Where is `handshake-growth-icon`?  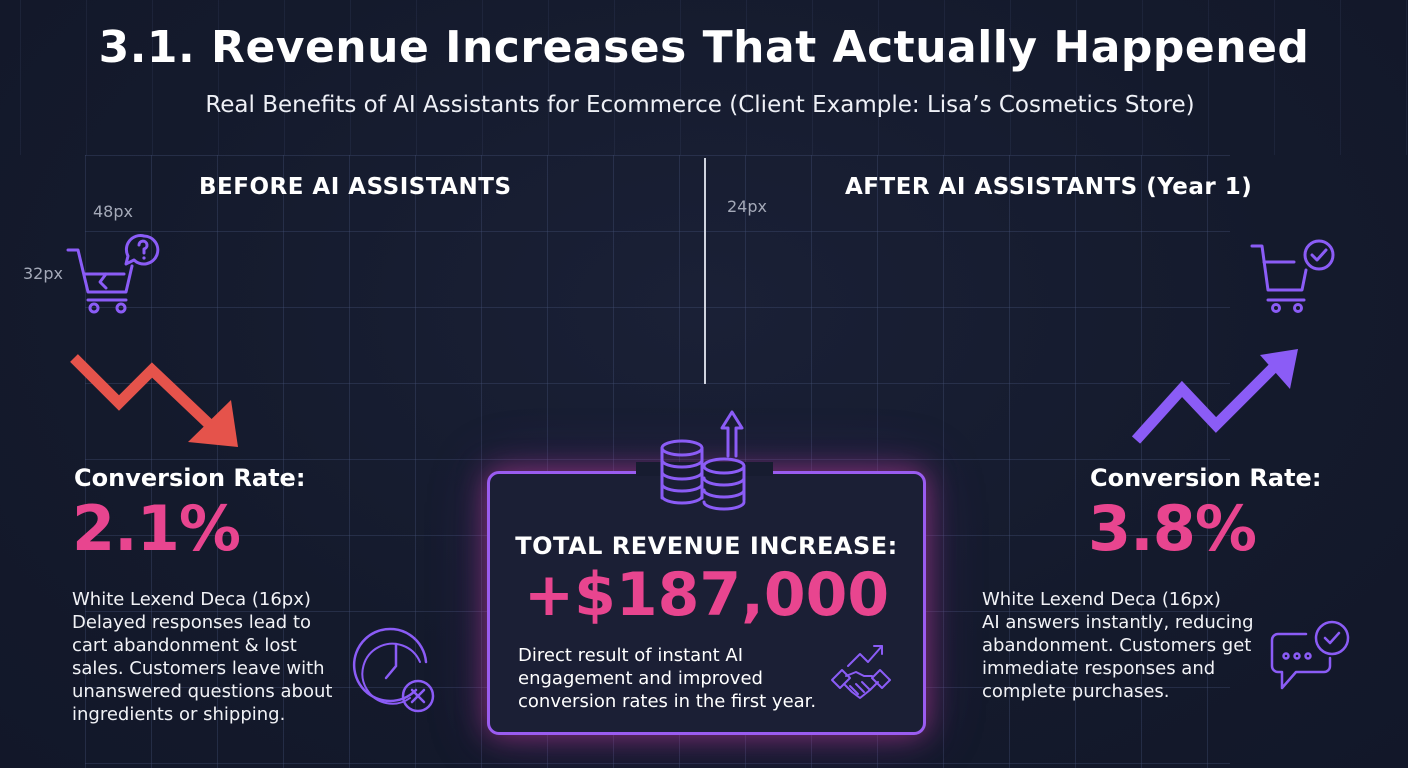
handshake-growth-icon is located at coordinates (861, 672).